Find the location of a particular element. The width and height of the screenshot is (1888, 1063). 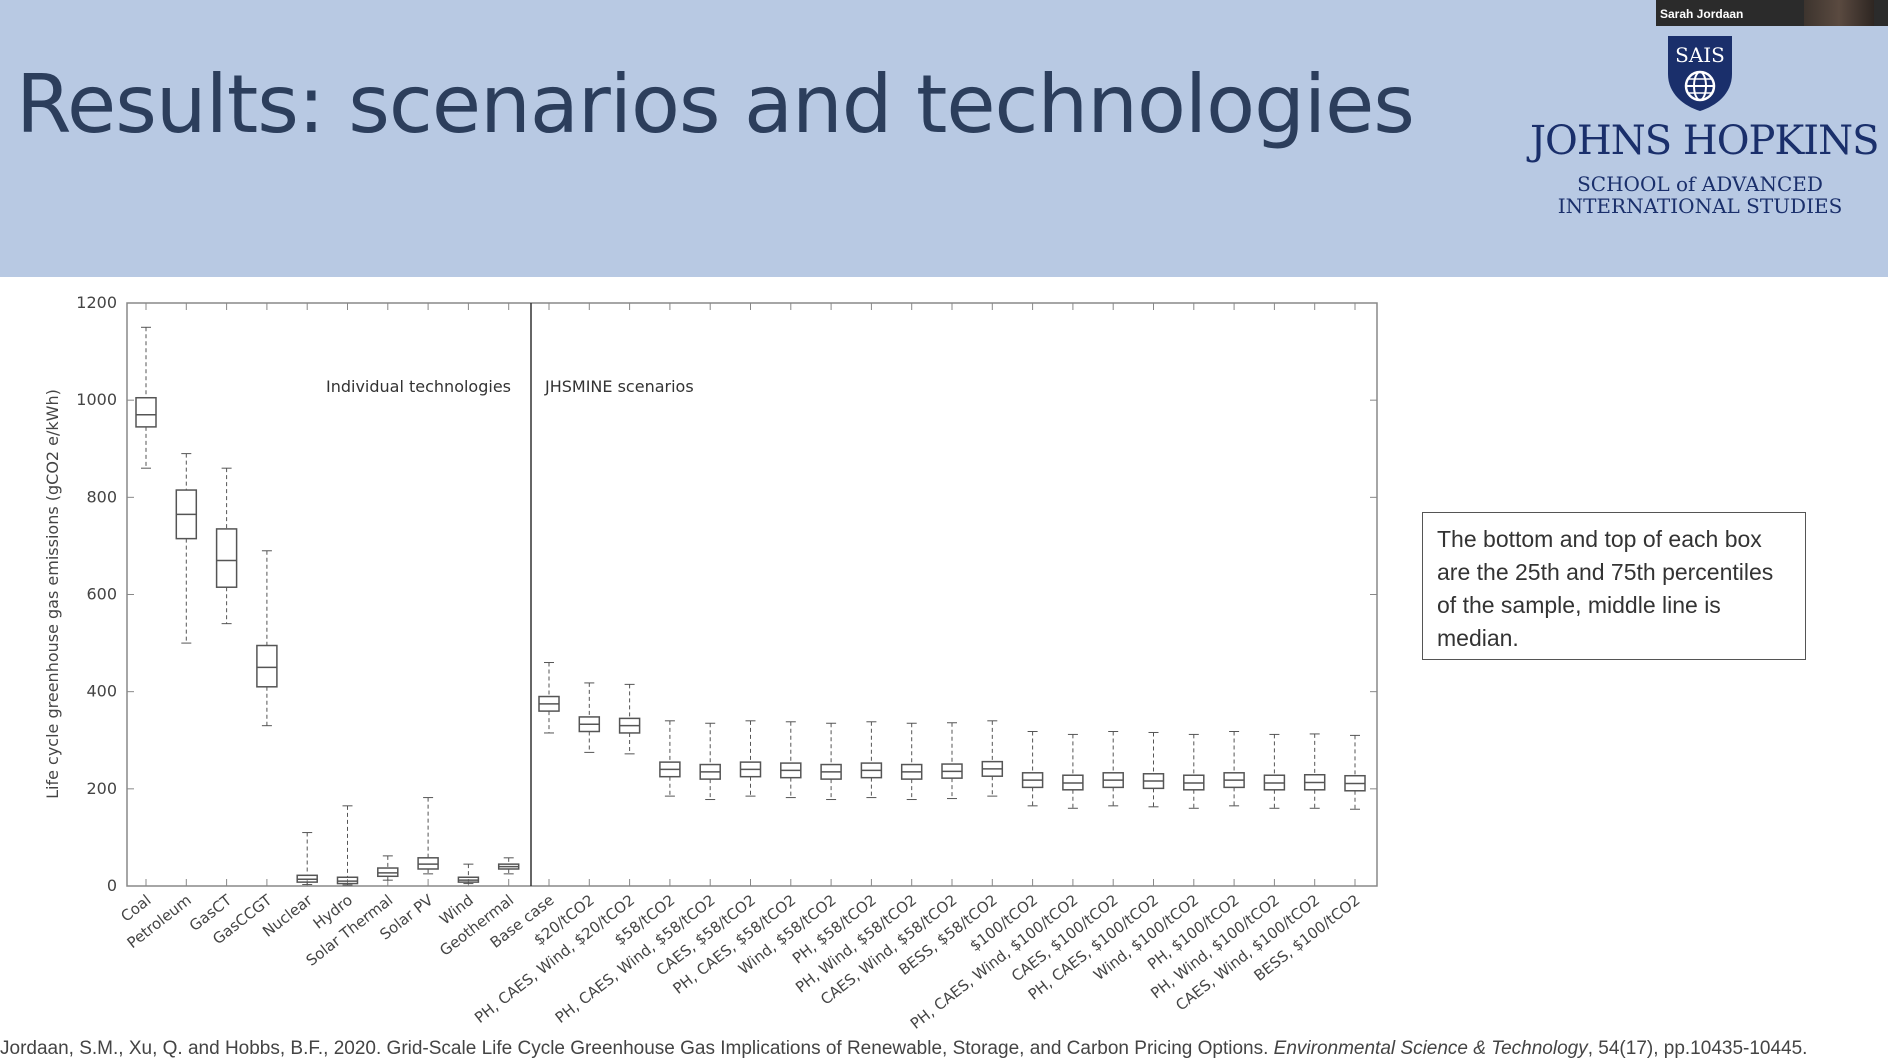

sais-shield-icon: SAIS is located at coordinates (1700, 73).